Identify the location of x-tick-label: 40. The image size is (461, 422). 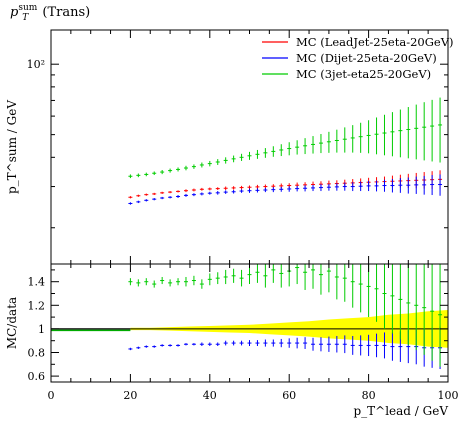
(210, 395).